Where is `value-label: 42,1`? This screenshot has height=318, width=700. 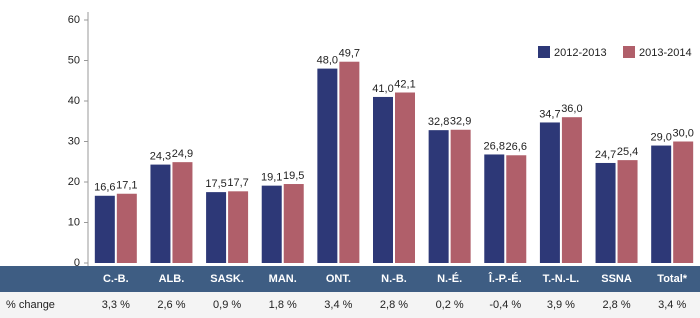 value-label: 42,1 is located at coordinates (404, 84).